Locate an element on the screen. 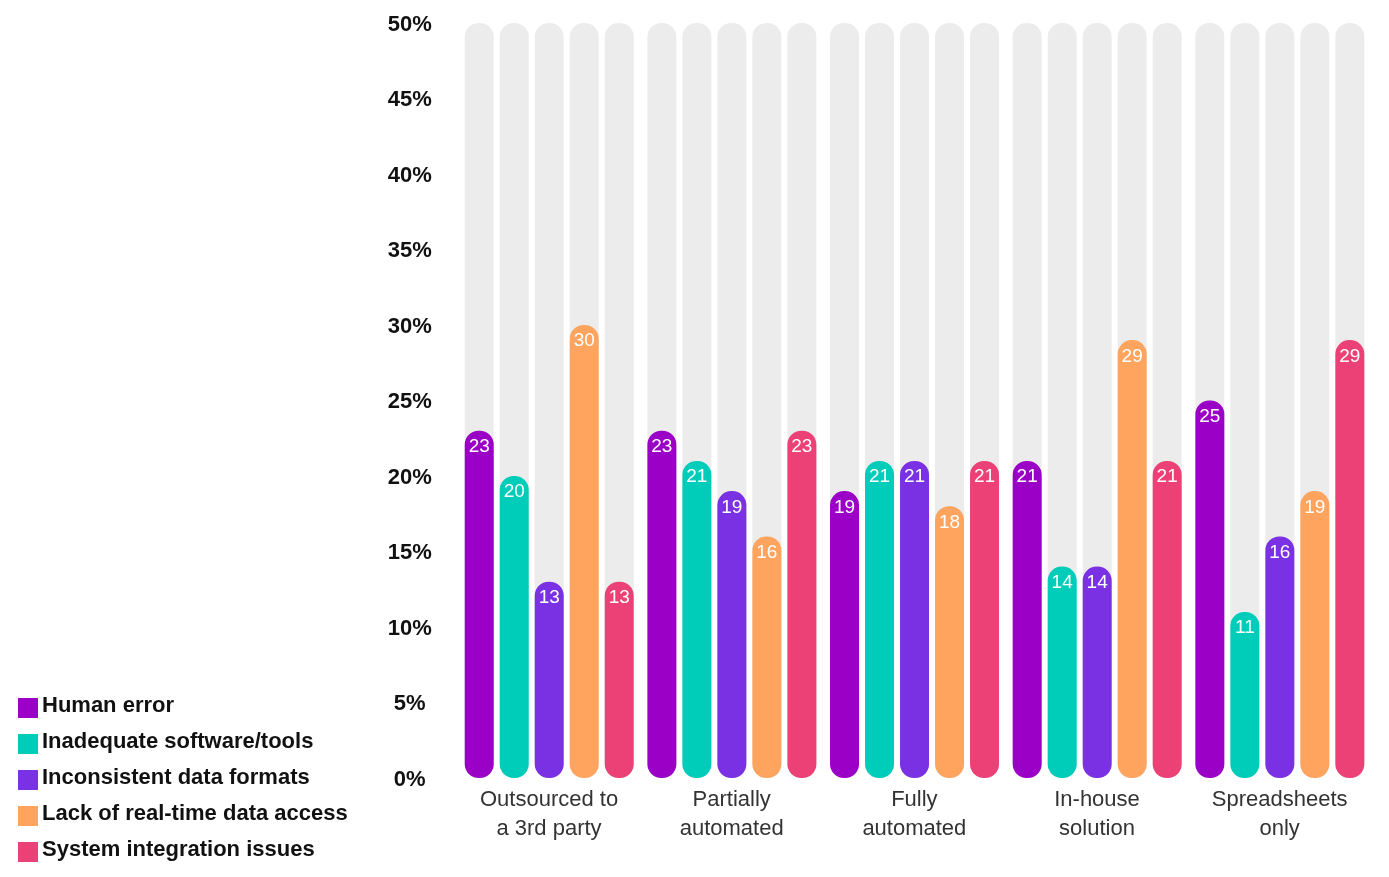 This screenshot has height=877, width=1389. x-tick-label: Partially automated is located at coordinates (731, 813).